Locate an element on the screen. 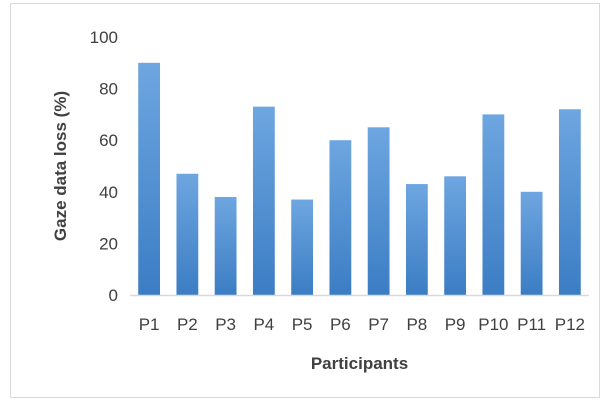 Image resolution: width=609 pixels, height=405 pixels. bar-p10 is located at coordinates (493, 205).